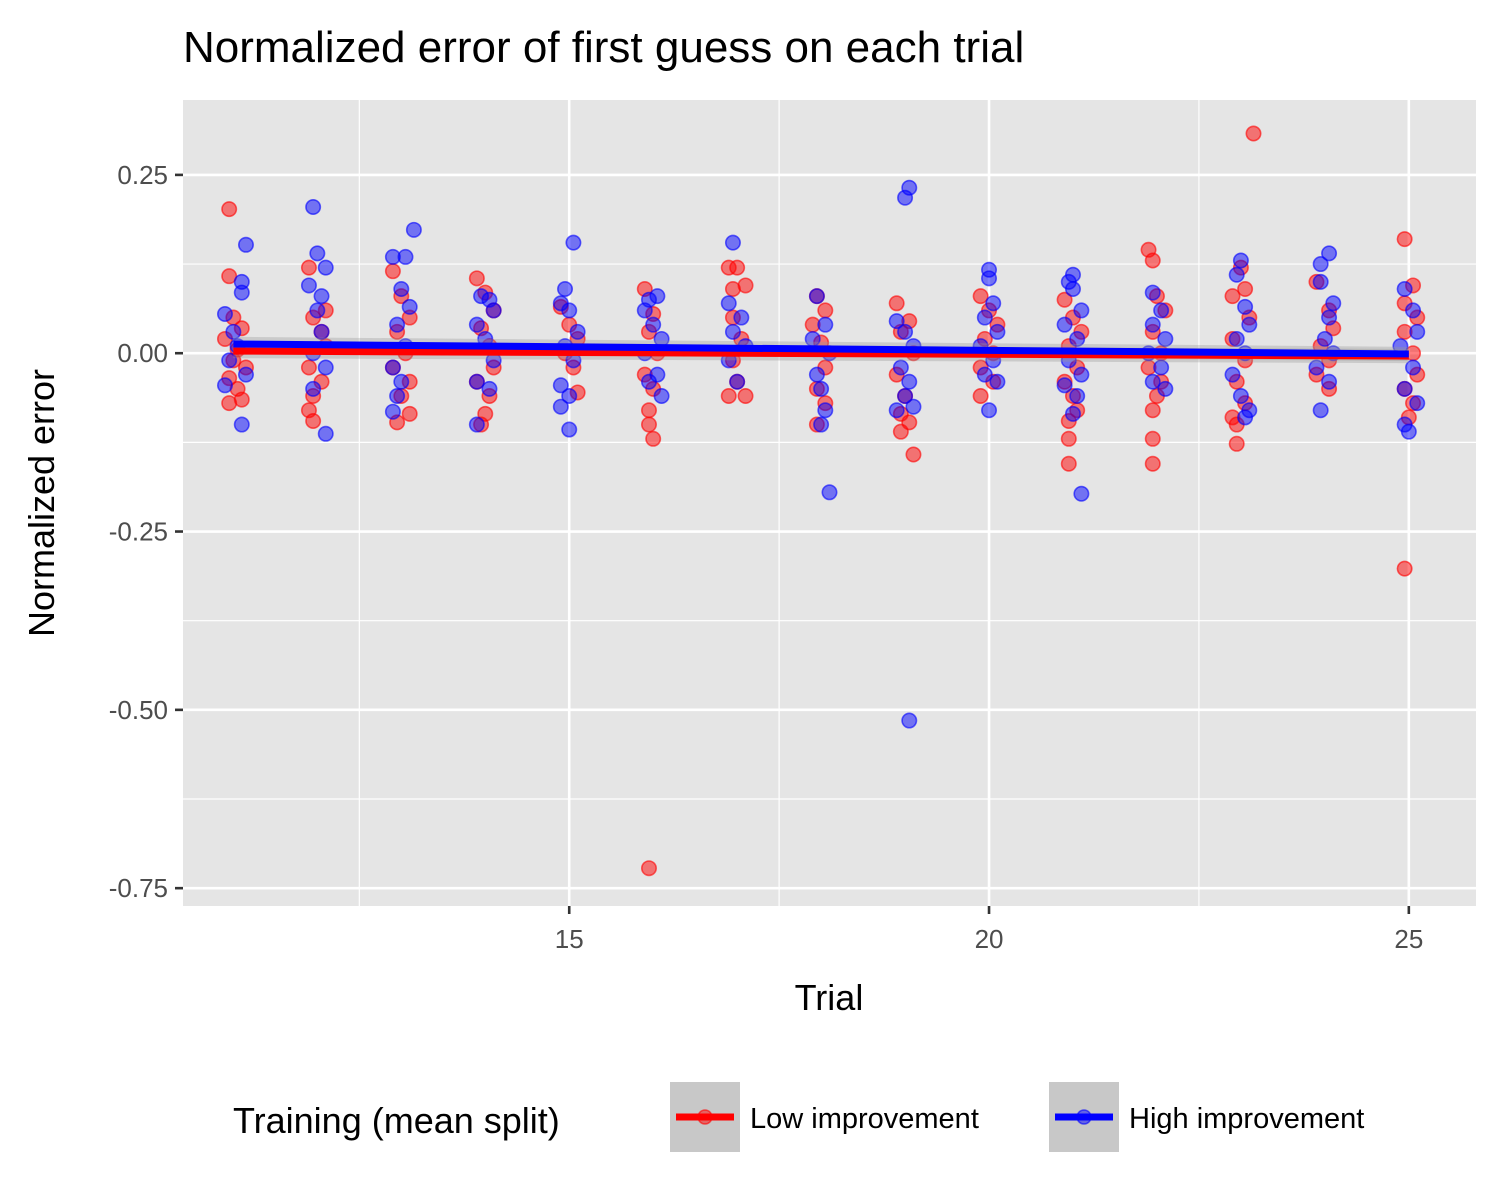 The width and height of the screenshot is (1500, 1200). I want to click on x-axis: 15 20 25, so click(989, 930).